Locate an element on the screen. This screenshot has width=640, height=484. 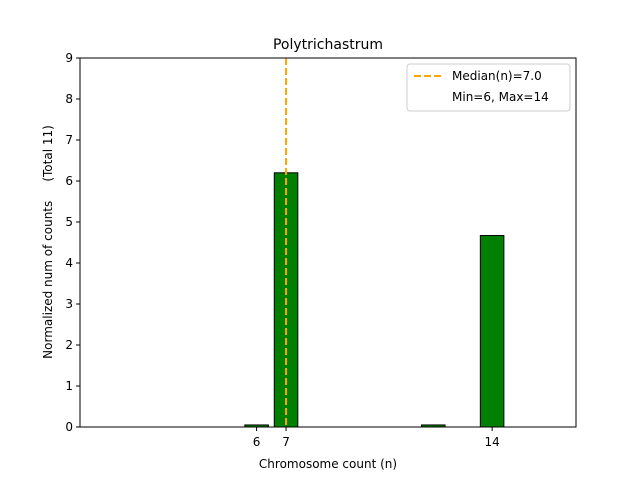
y-tick-label: 8 is located at coordinates (69, 99).